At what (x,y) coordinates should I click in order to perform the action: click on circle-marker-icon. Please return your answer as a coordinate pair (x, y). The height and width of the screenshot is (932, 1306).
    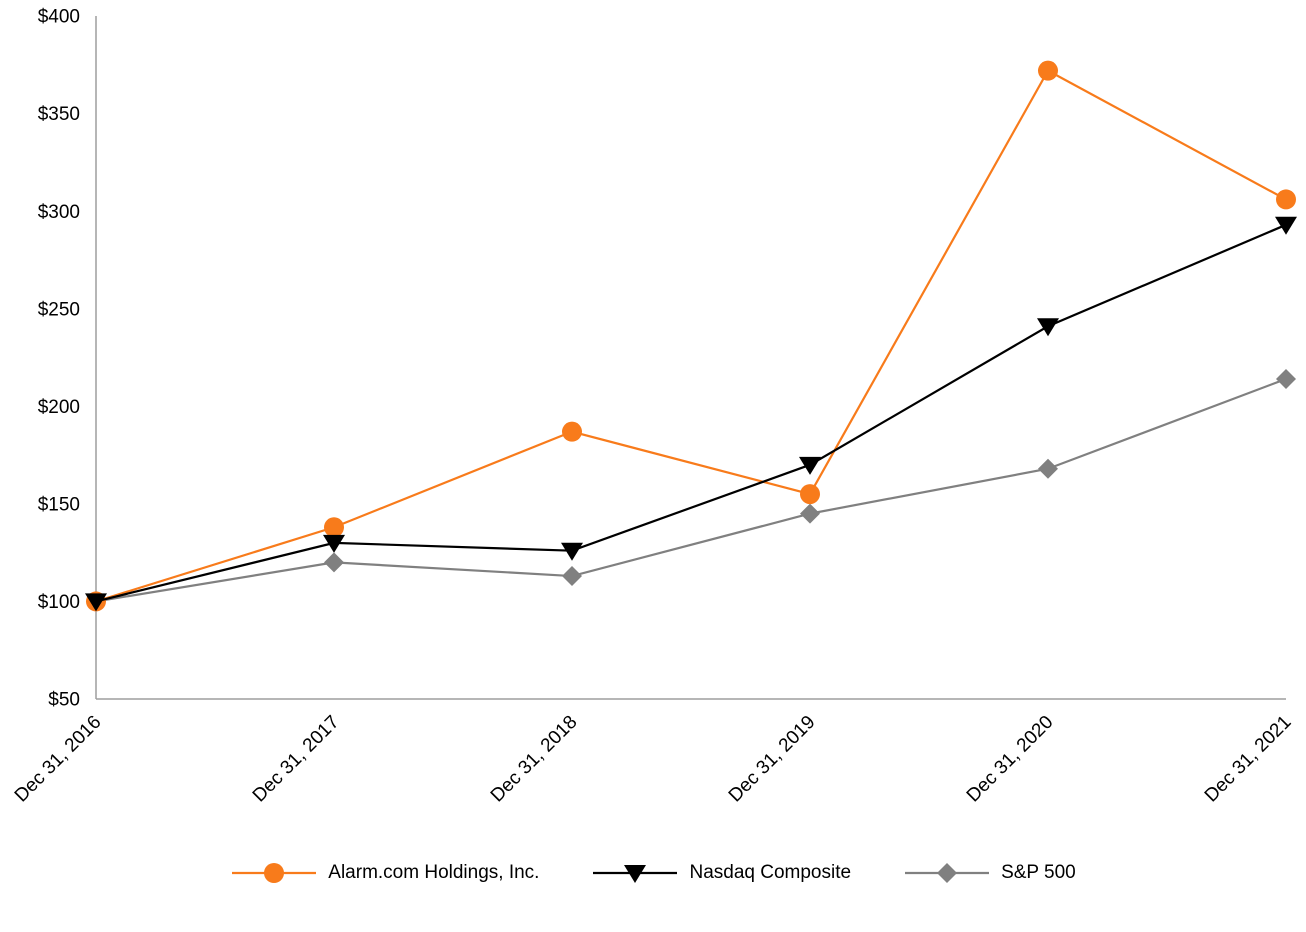
    Looking at the image, I should click on (274, 873).